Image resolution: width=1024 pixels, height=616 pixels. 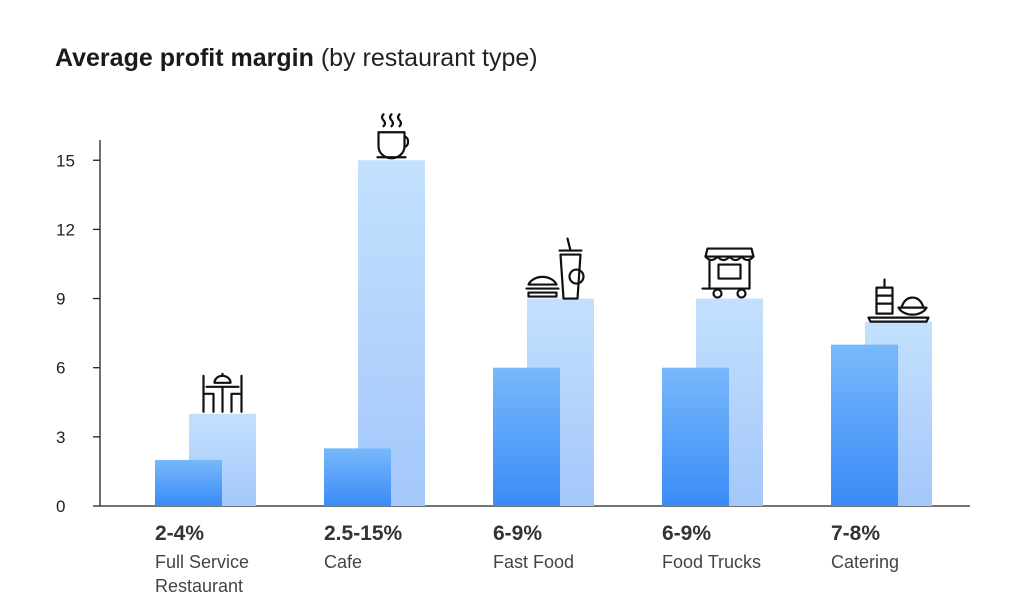 What do you see at coordinates (343, 562) in the screenshot?
I see `category-label: Cafe` at bounding box center [343, 562].